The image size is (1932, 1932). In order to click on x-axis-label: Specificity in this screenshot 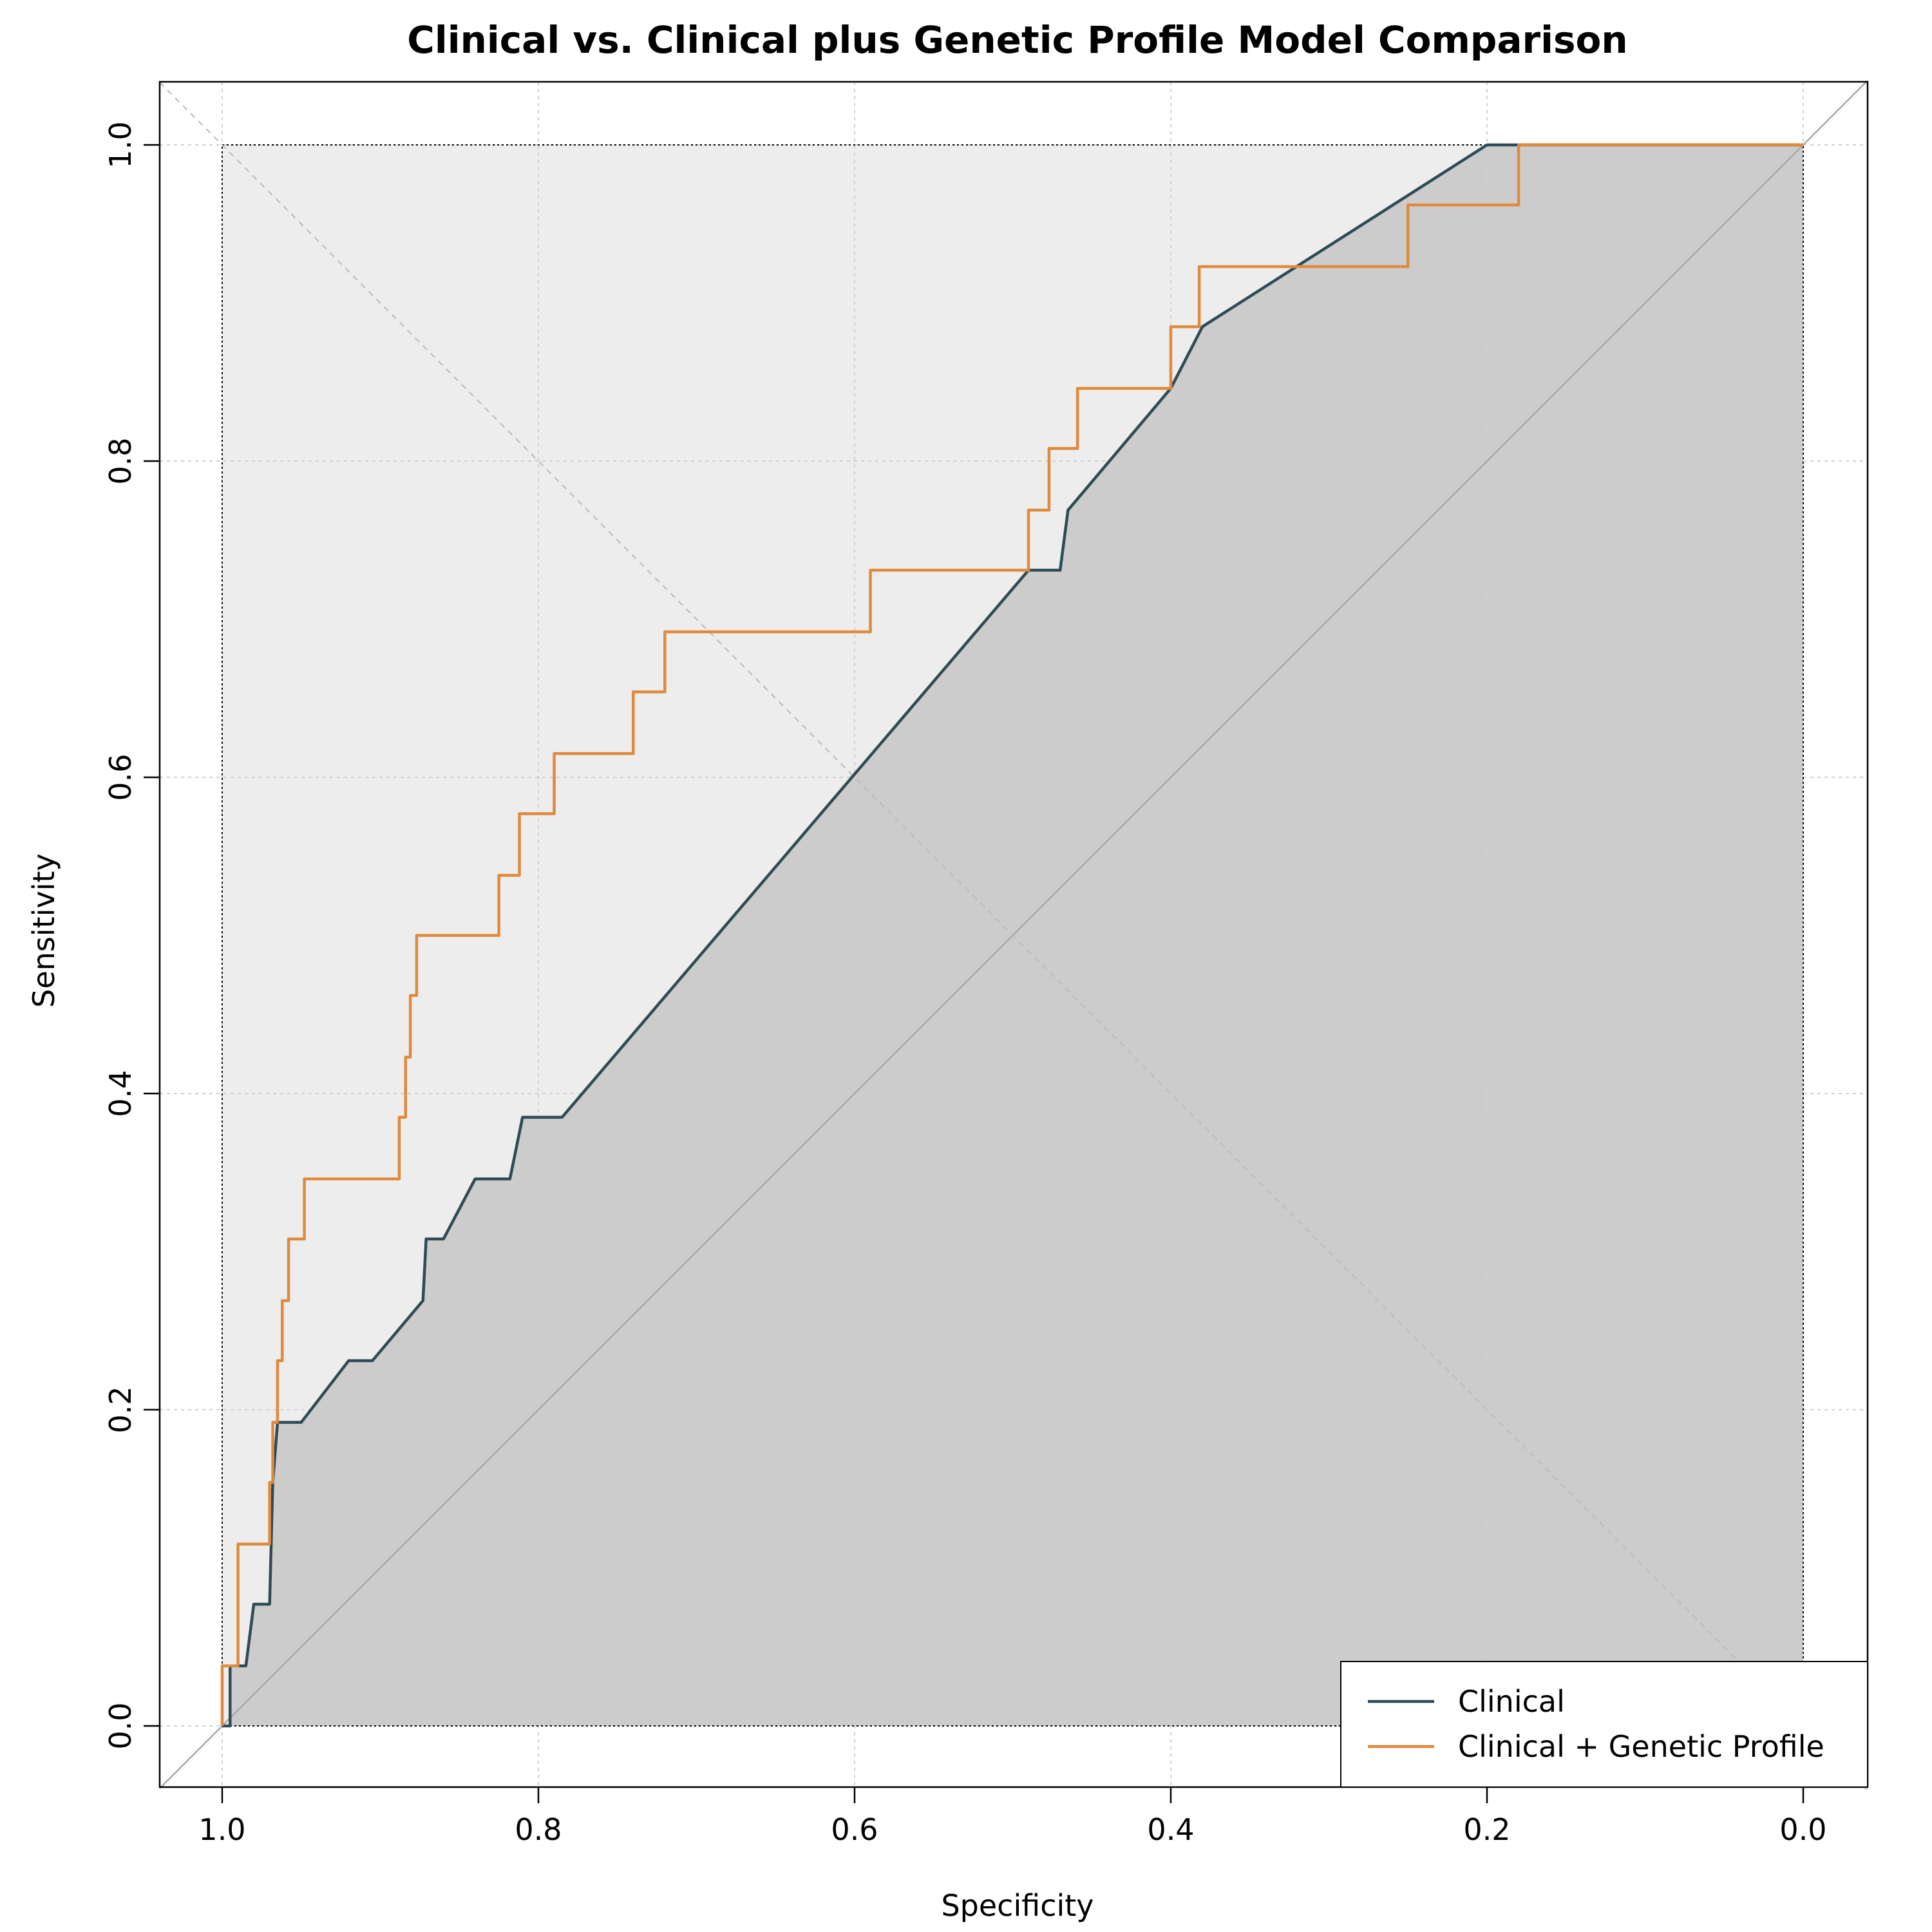, I will do `click(1017, 1905)`.